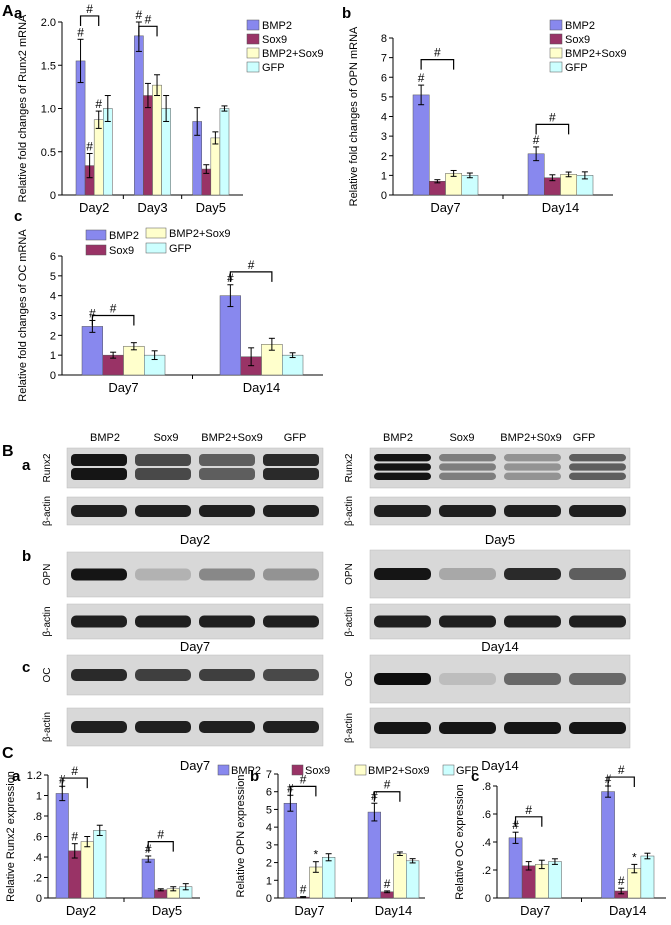 This screenshot has height=925, width=671. I want to click on blot-lane-label: BMP2+Sox9, so click(231, 438).